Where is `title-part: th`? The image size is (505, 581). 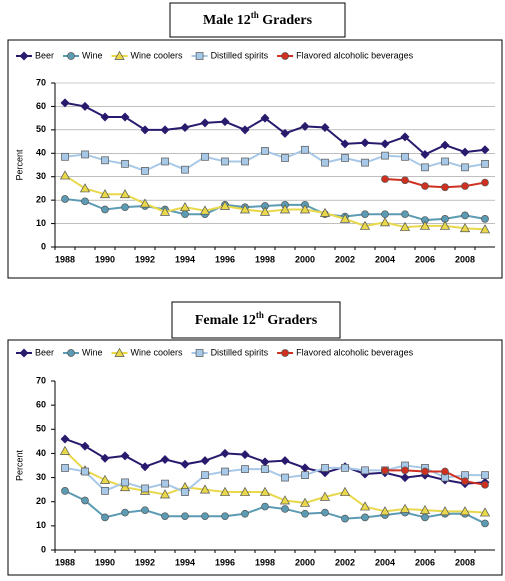
title-part: th is located at coordinates (260, 315).